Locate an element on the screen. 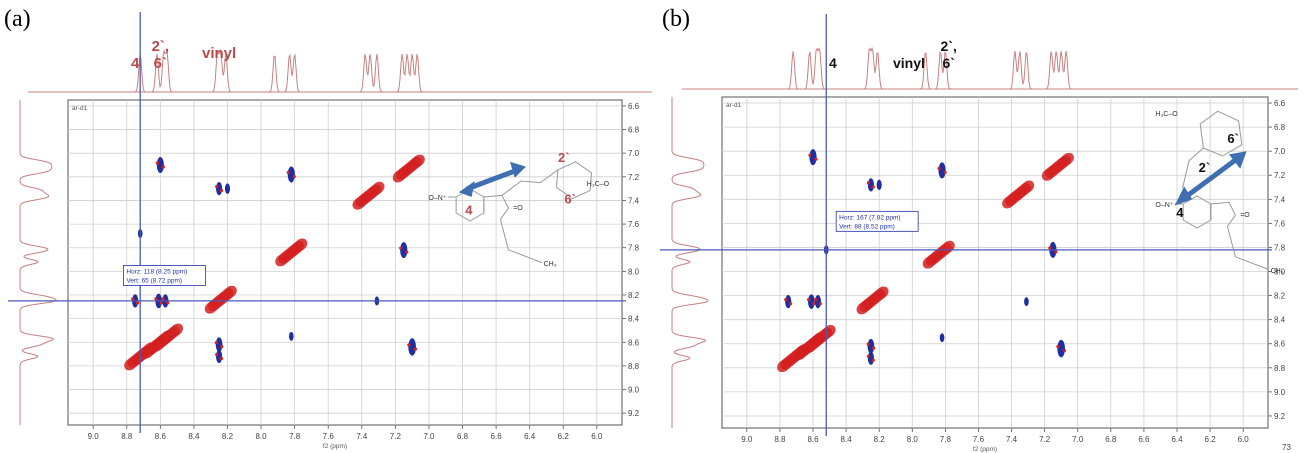  x-tick-label: 8.6 is located at coordinates (161, 436).